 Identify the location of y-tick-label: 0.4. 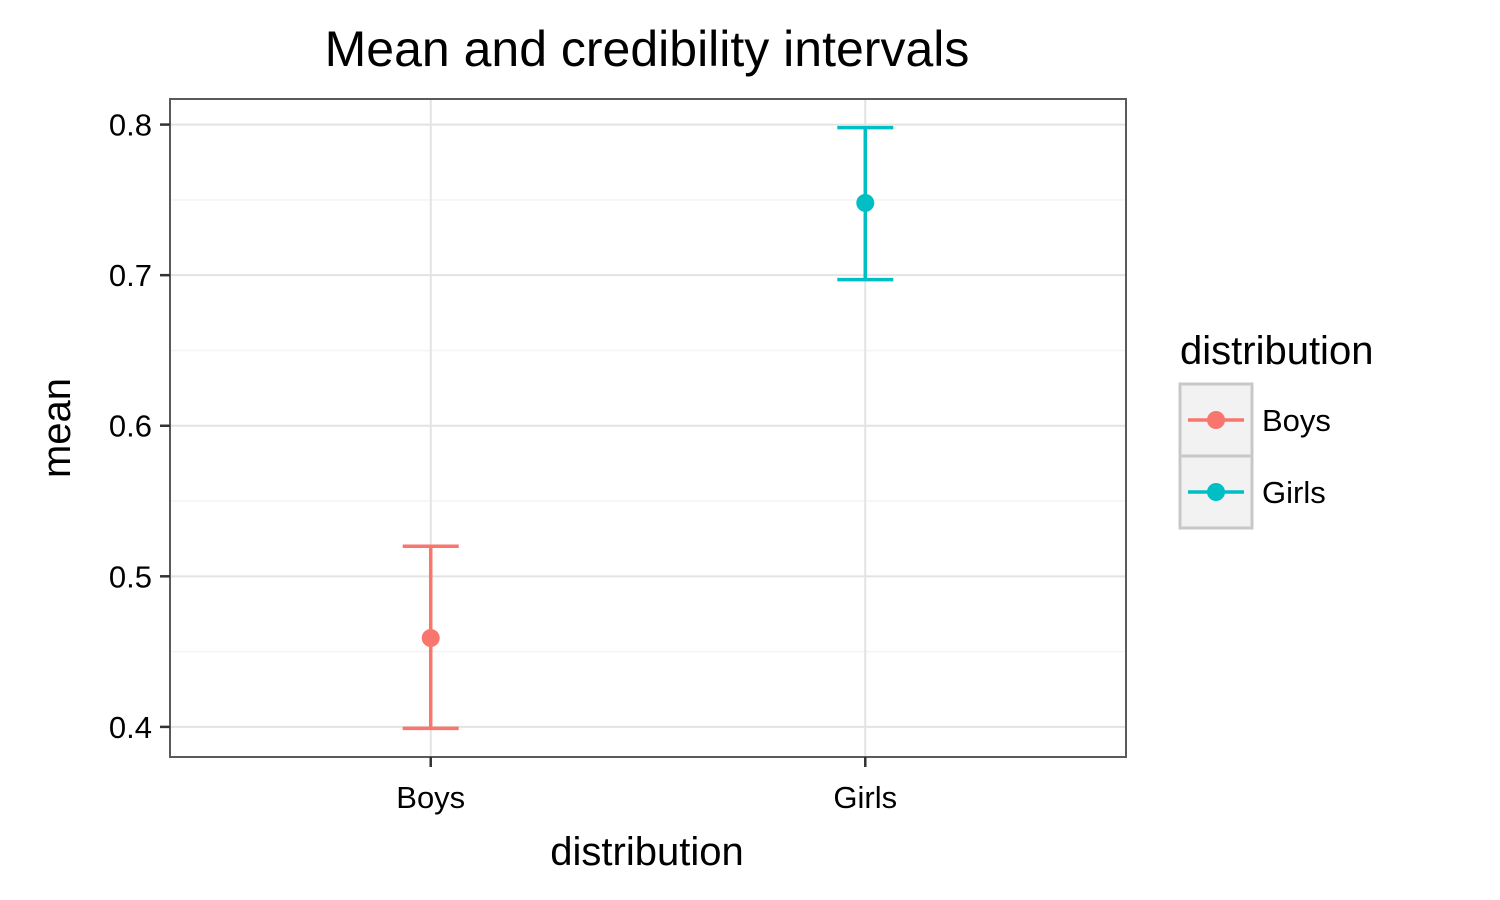
(130, 727).